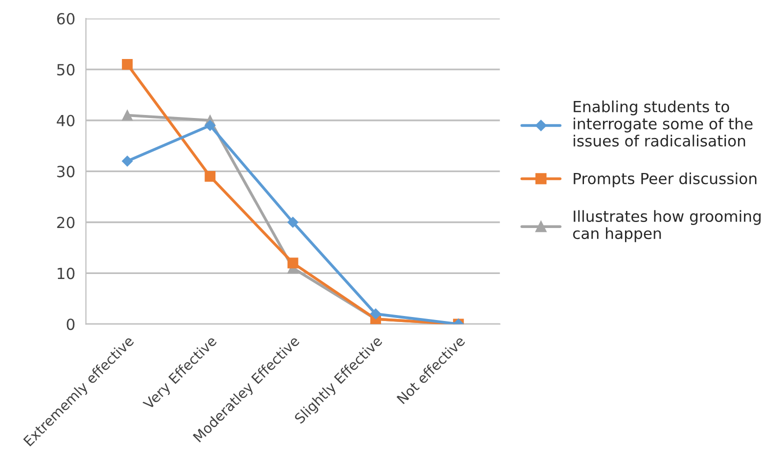  What do you see at coordinates (70, 324) in the screenshot?
I see `y-tick-label: 0` at bounding box center [70, 324].